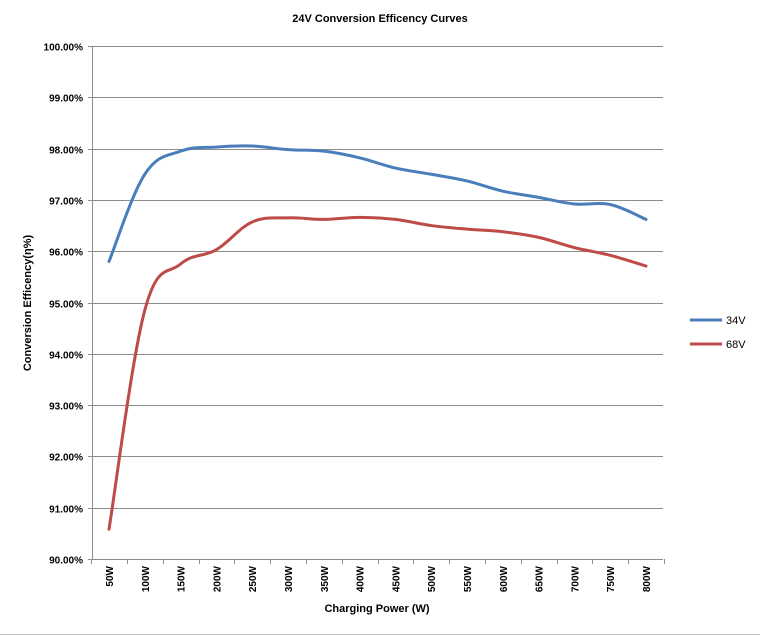 Image resolution: width=760 pixels, height=637 pixels. What do you see at coordinates (182, 578) in the screenshot?
I see `x-tick-label: 150W` at bounding box center [182, 578].